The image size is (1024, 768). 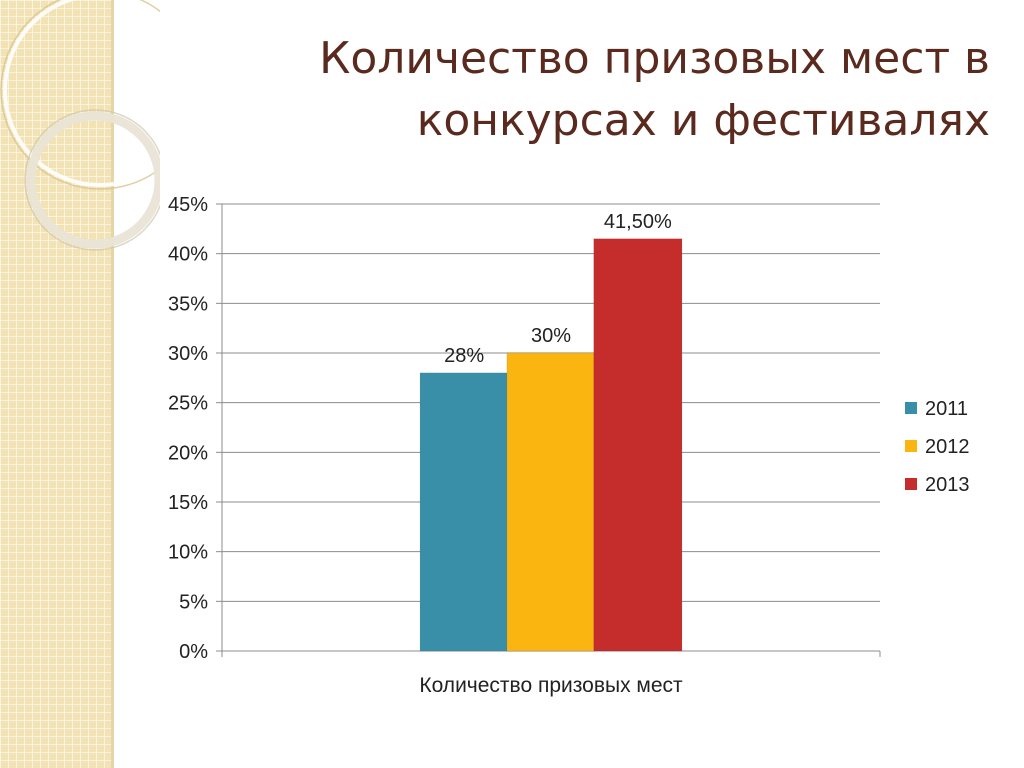 What do you see at coordinates (946, 409) in the screenshot?
I see `legend-label-2011: 2011` at bounding box center [946, 409].